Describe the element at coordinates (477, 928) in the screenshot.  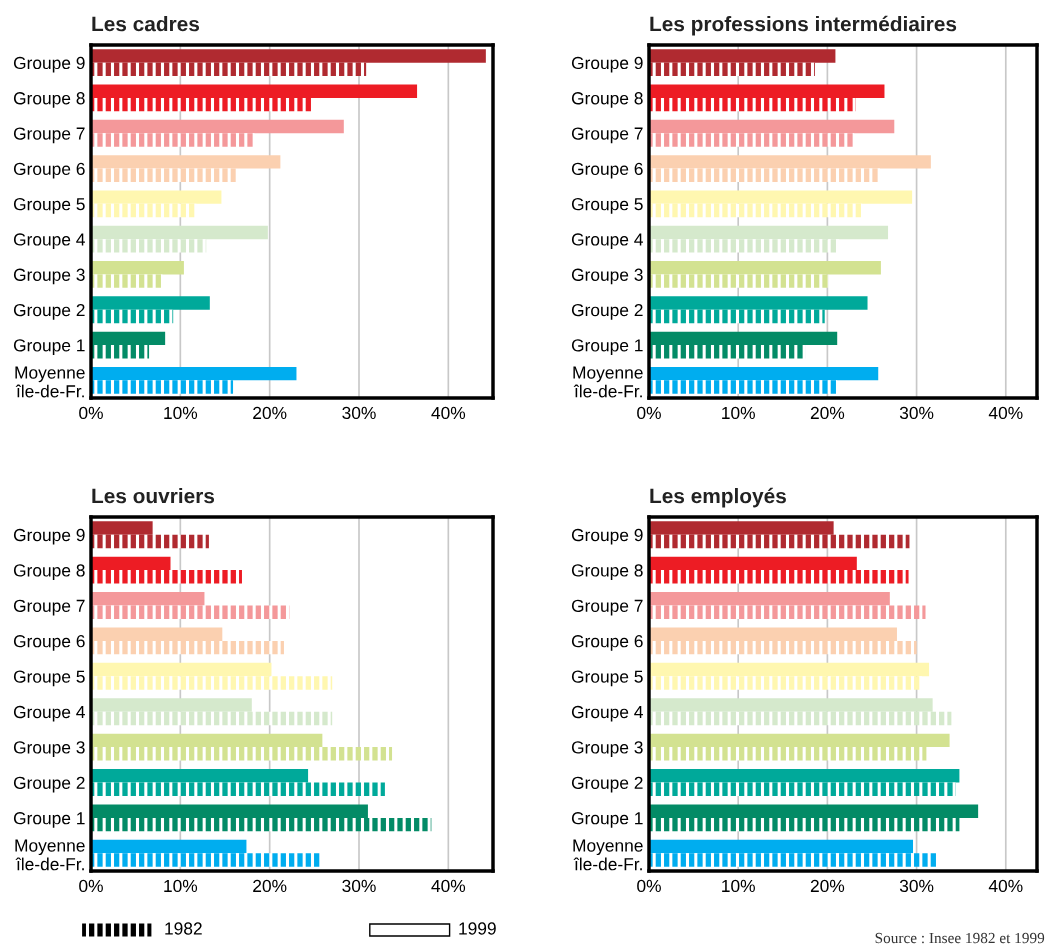
I see `text: 1999` at that location.